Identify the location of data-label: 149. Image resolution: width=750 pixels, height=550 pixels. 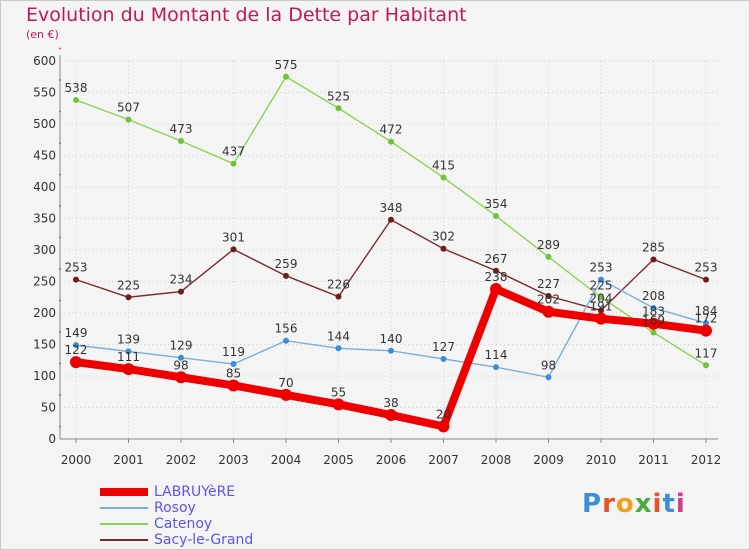
(76, 333).